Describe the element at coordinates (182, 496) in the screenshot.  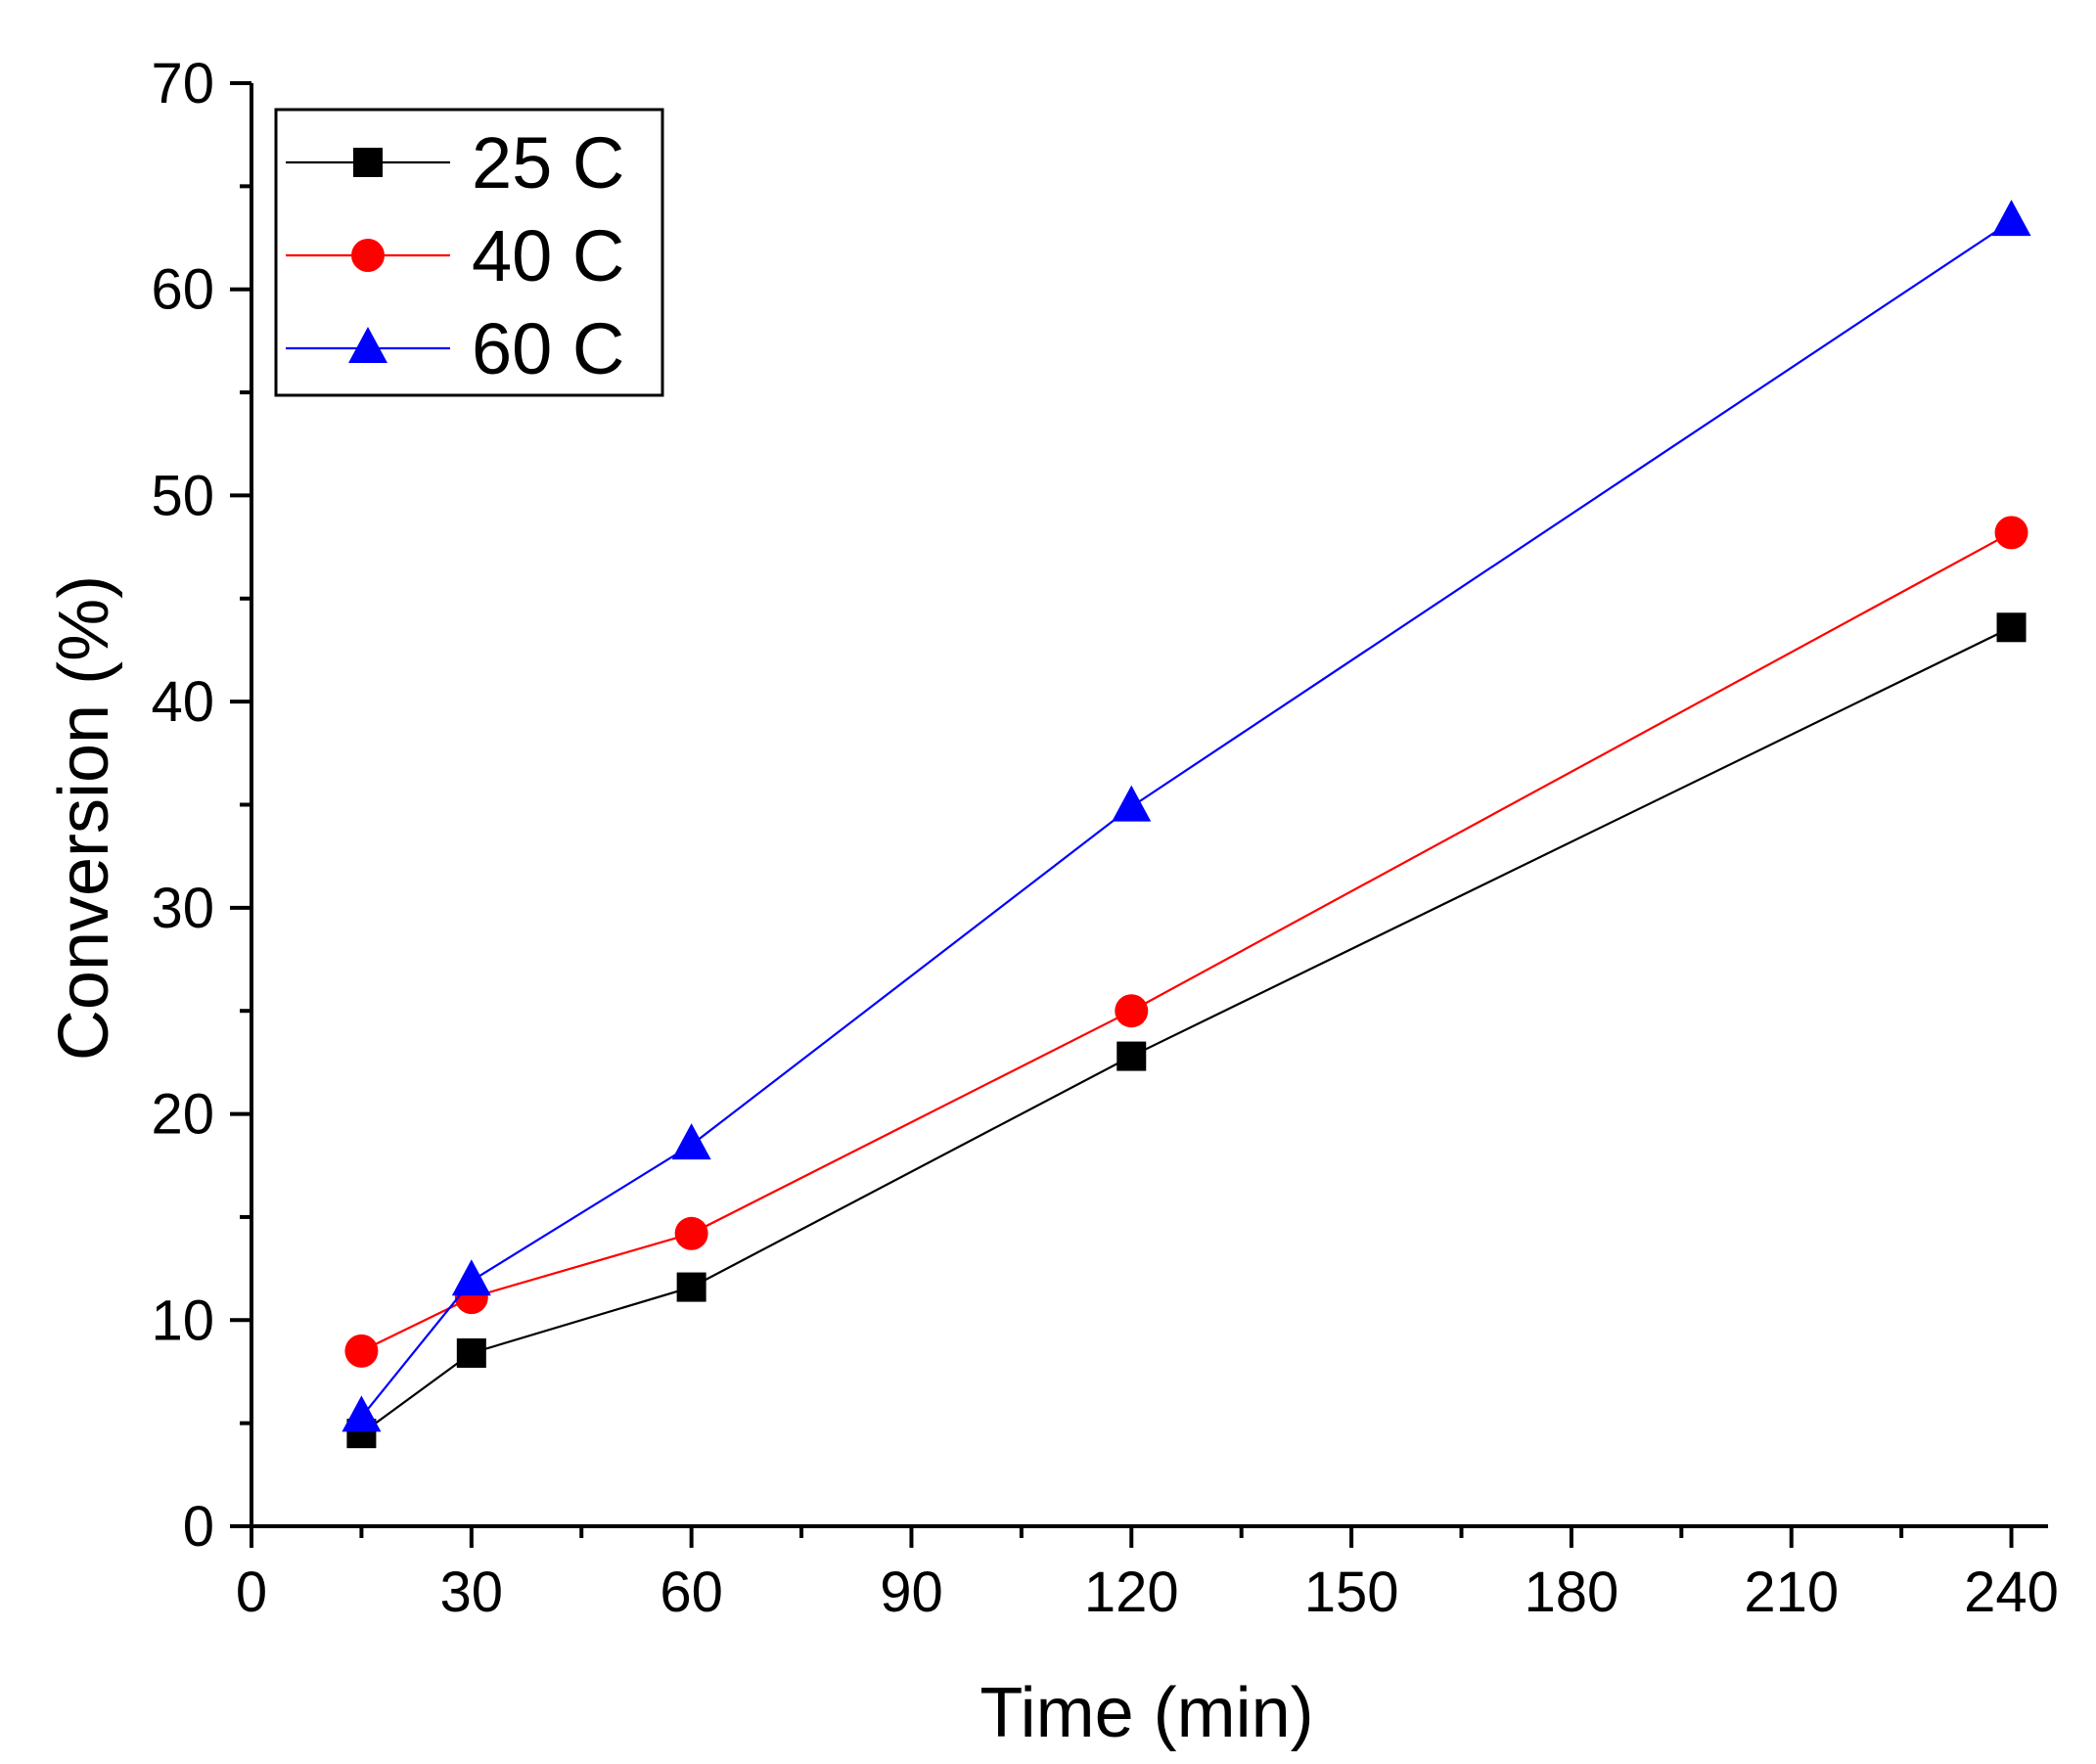
I see `y-tick-label: 50` at that location.